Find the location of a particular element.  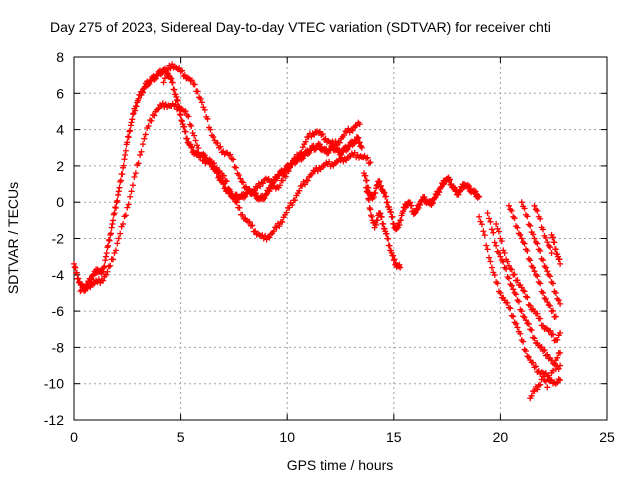

y-tick-labels: -12 -10 -8 -6 -4 -2 0 2 4 6 8 is located at coordinates (54, 238).